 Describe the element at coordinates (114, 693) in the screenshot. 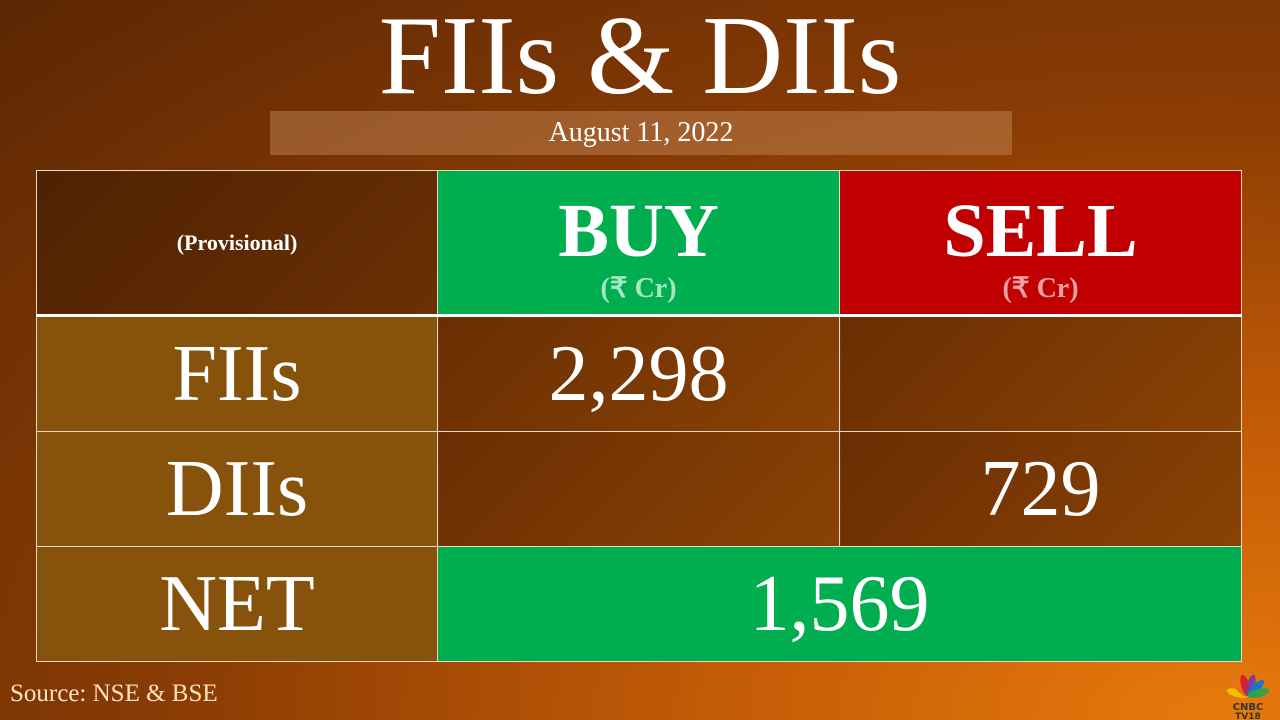

I see `source-note: Source: NSE & BSE` at that location.